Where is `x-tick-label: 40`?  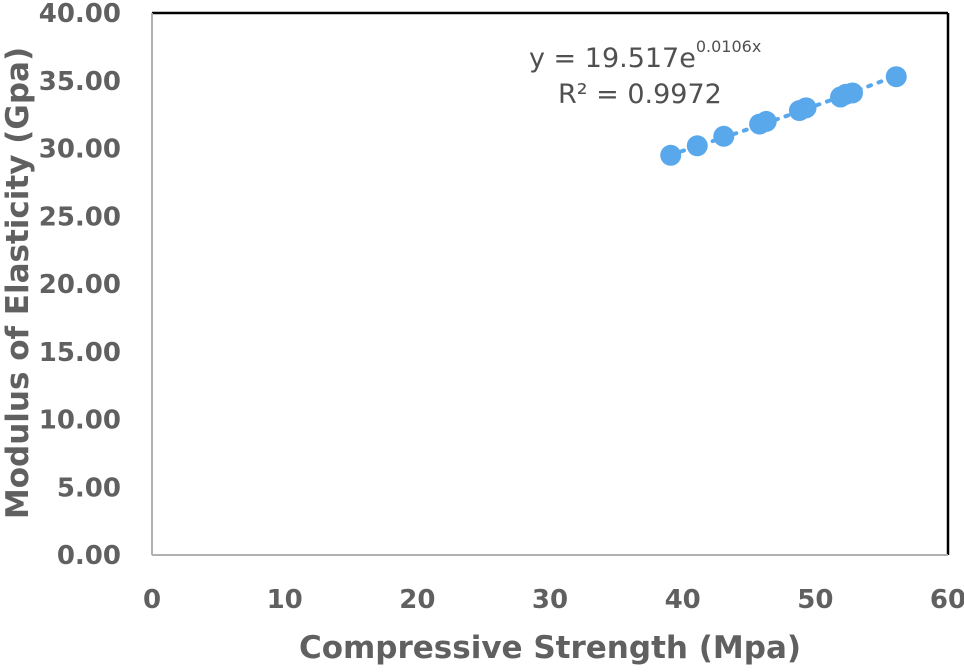
x-tick-label: 40 is located at coordinates (683, 600).